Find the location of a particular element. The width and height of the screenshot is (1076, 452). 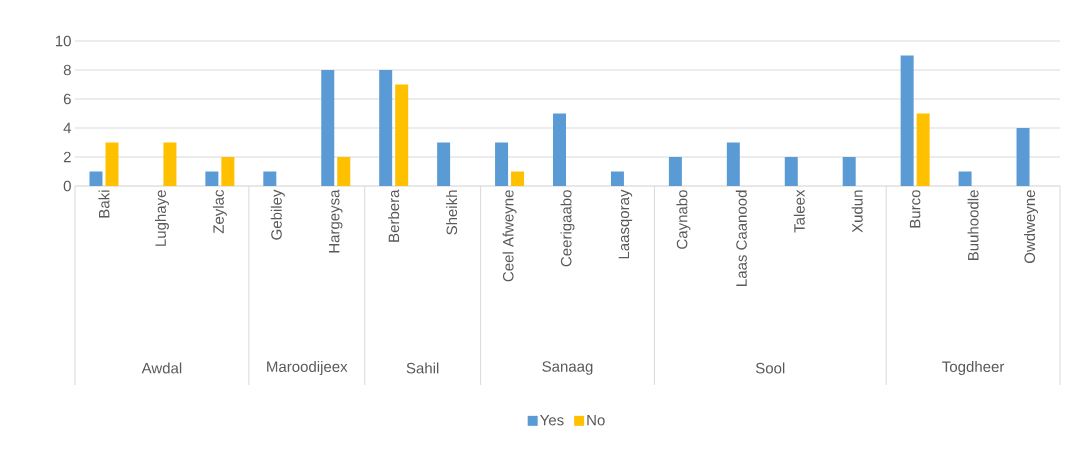

x-tick-label: Sheikh is located at coordinates (452, 212).